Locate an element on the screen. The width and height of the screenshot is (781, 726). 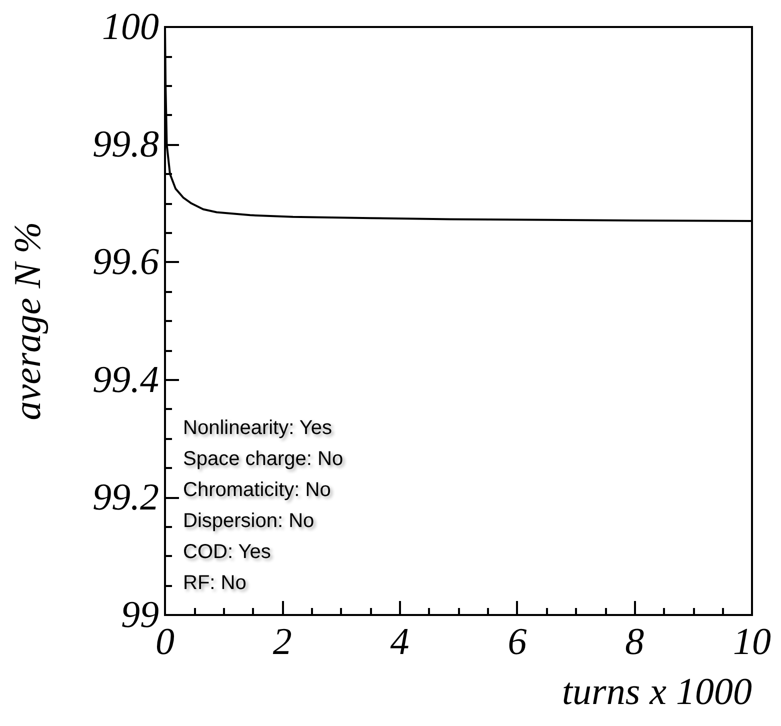
x-tick-label: 6 is located at coordinates (517, 642).